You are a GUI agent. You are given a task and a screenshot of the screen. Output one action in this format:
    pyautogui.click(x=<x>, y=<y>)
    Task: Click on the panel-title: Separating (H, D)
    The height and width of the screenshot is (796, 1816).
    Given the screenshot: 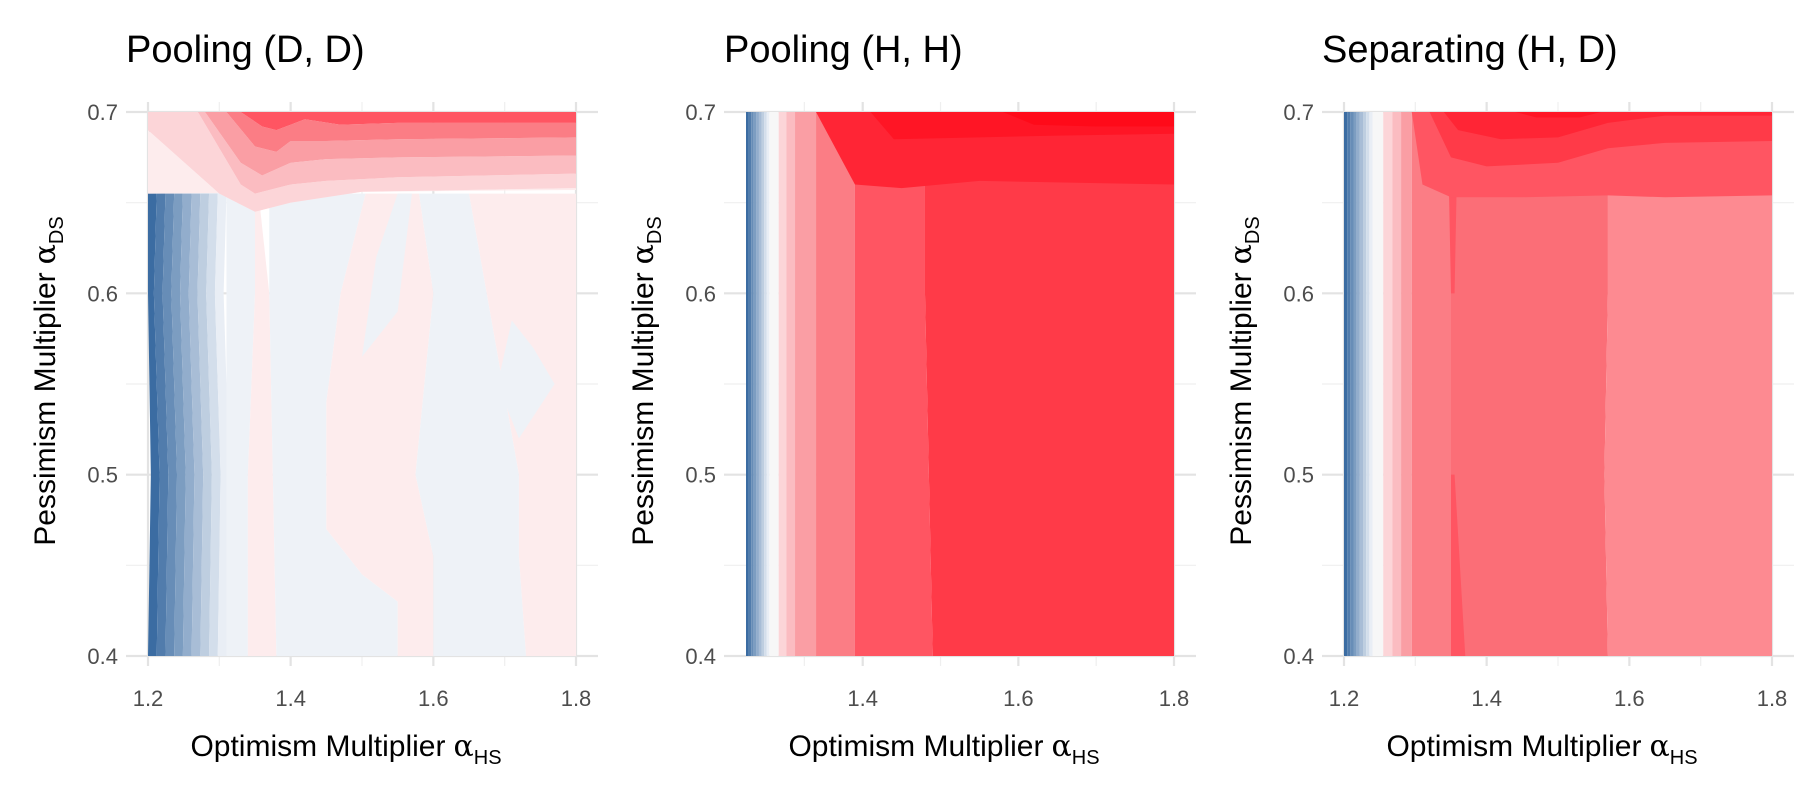 What is the action you would take?
    pyautogui.click(x=1470, y=50)
    